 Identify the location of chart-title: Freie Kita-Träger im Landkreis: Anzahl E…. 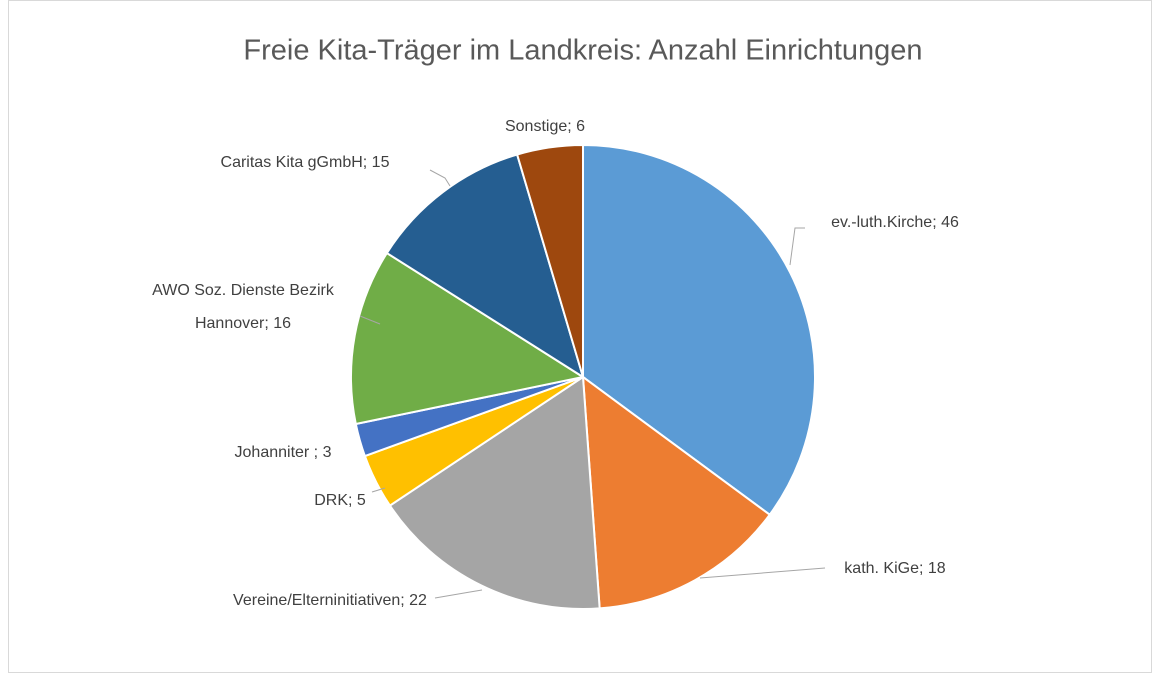
(582, 51).